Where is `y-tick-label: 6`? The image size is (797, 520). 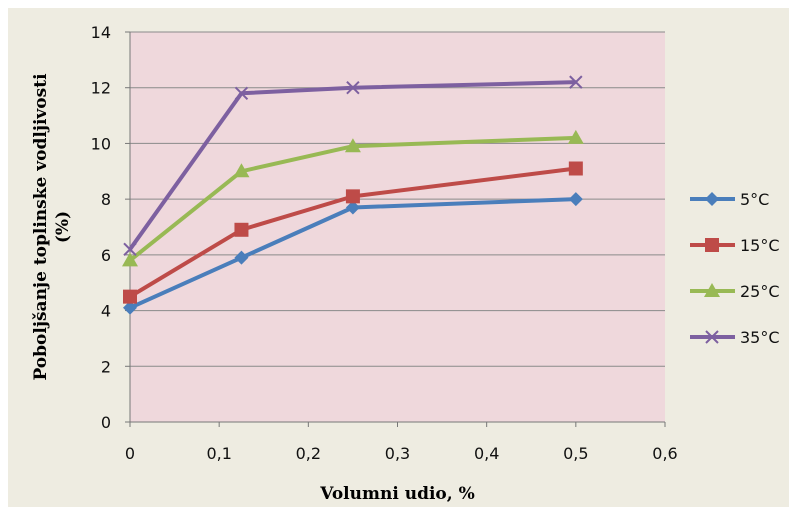 y-tick-label: 6 is located at coordinates (106, 255).